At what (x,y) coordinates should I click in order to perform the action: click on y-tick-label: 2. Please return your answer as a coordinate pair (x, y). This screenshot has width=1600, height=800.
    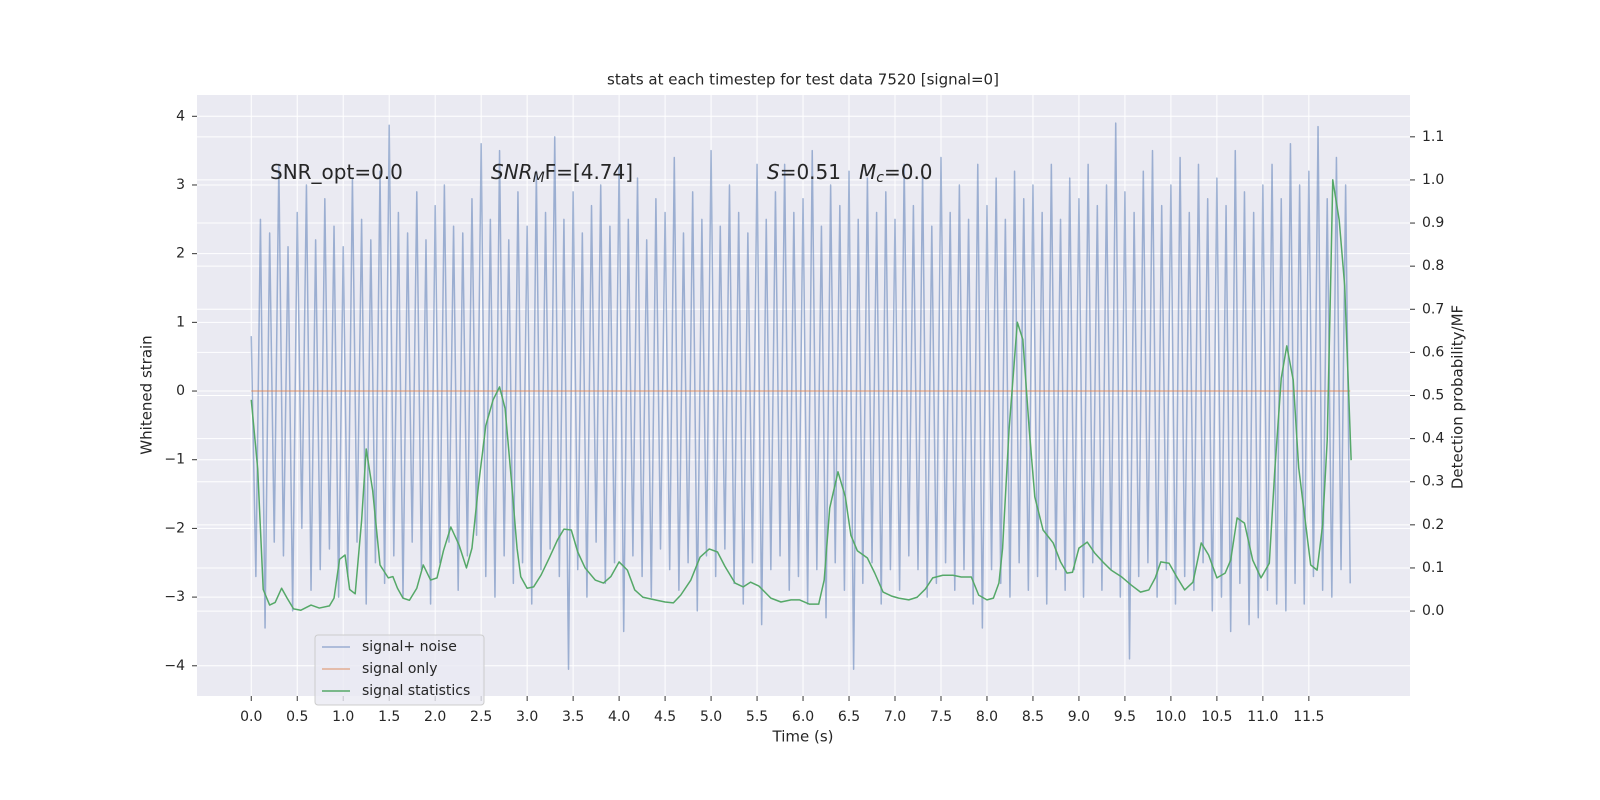
    Looking at the image, I should click on (180, 254).